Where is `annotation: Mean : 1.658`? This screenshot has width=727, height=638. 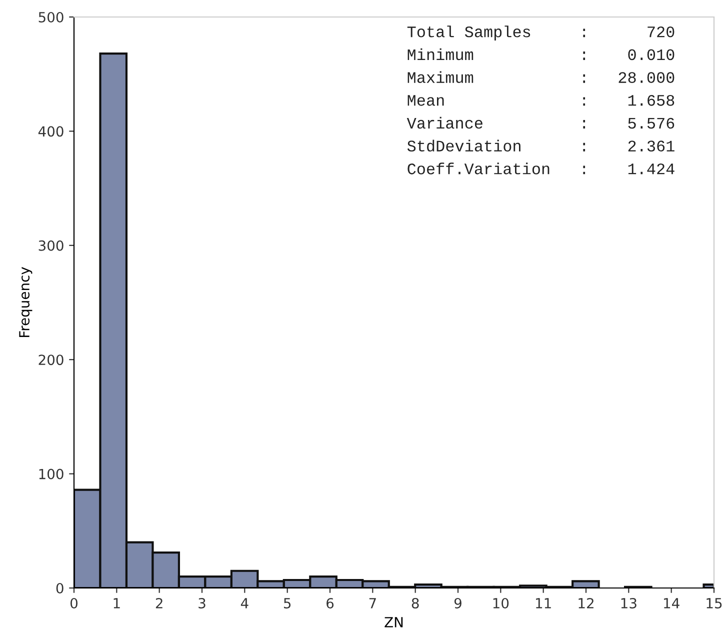 annotation: Mean : 1.658 is located at coordinates (541, 100).